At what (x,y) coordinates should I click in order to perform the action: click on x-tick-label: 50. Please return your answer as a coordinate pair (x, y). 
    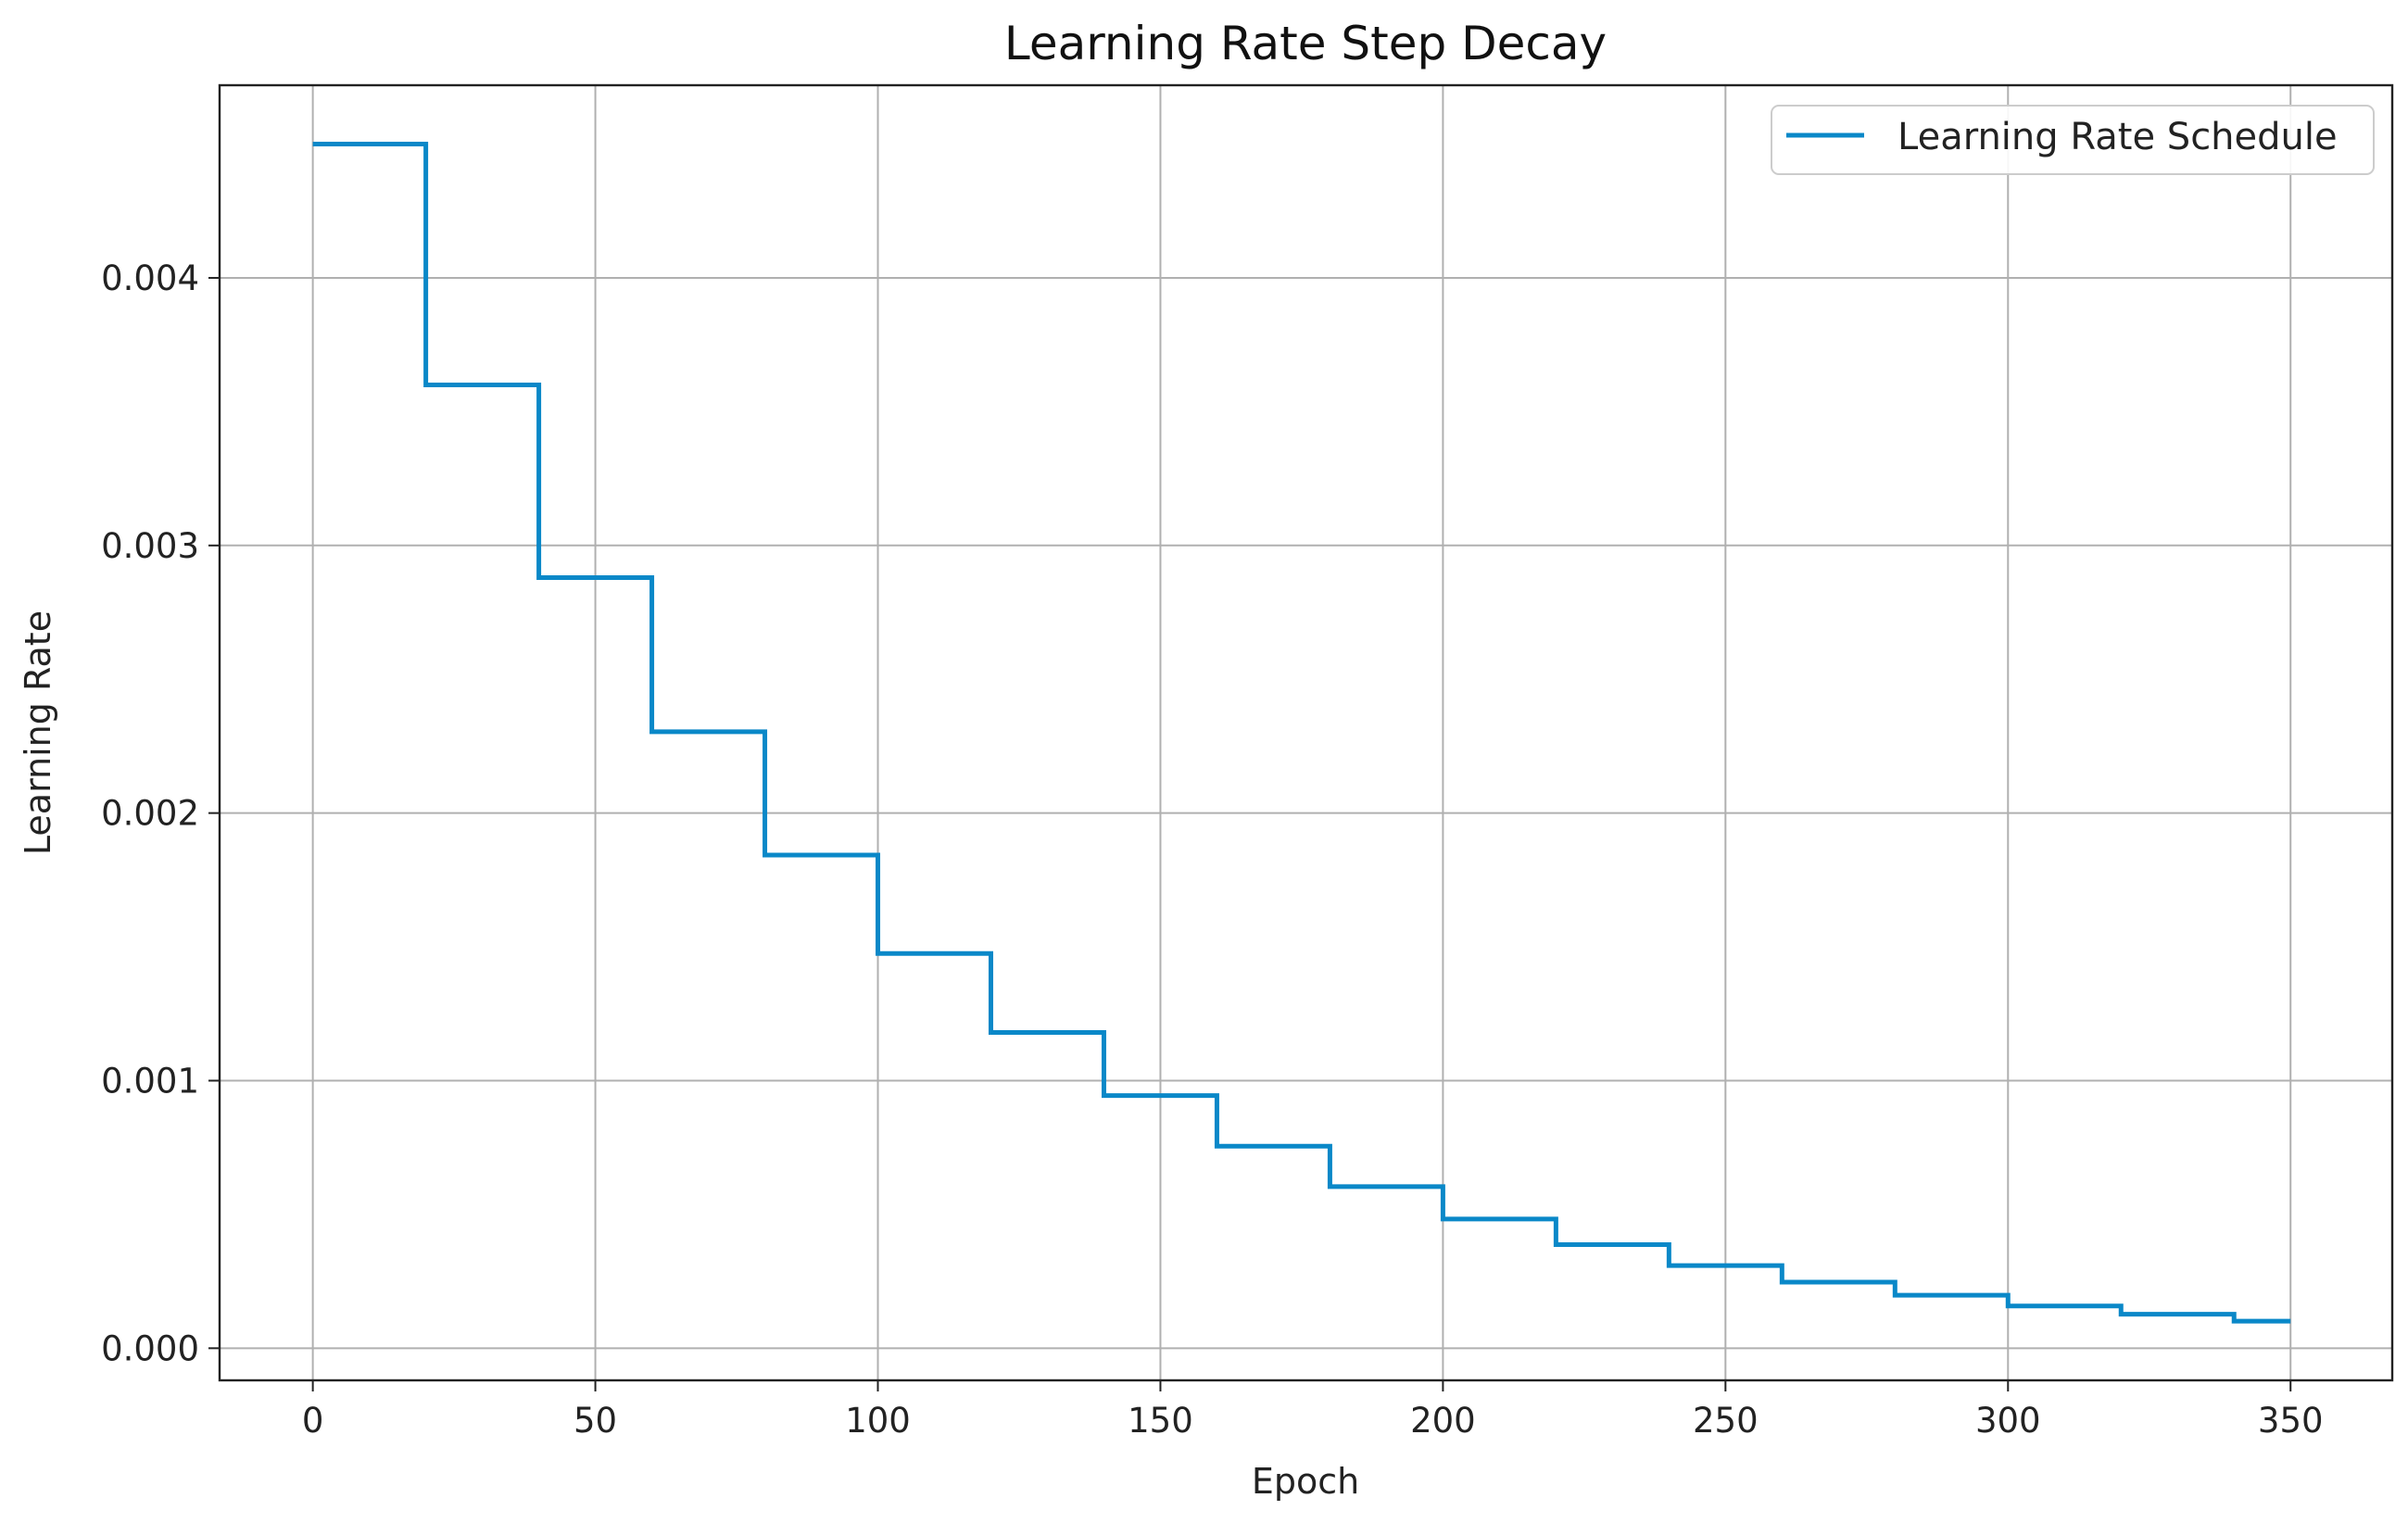
    Looking at the image, I should click on (595, 1421).